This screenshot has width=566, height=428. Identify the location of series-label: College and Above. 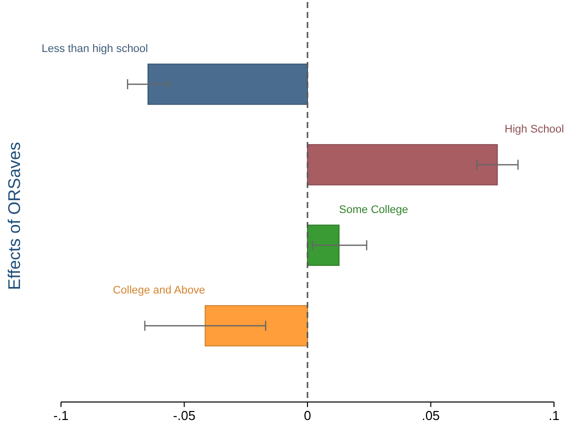
(159, 290).